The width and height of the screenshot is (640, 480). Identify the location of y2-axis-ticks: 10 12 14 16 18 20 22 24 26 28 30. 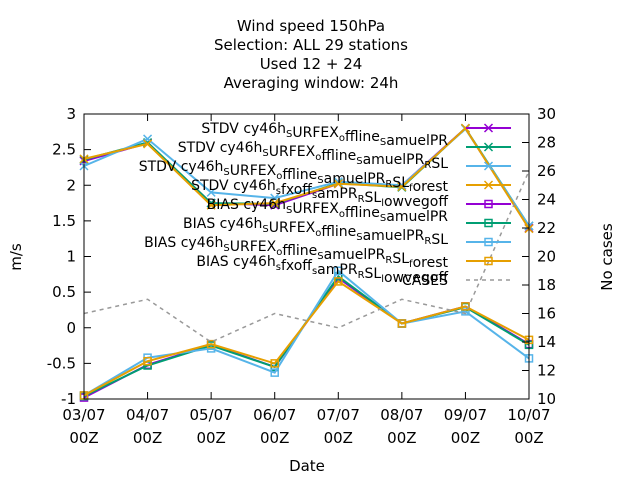
(539, 256).